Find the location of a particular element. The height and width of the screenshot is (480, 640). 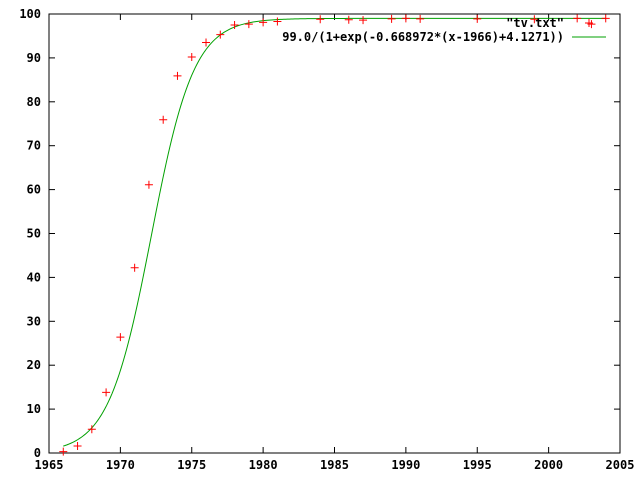

y-tick-label: 0 is located at coordinates (37, 453).